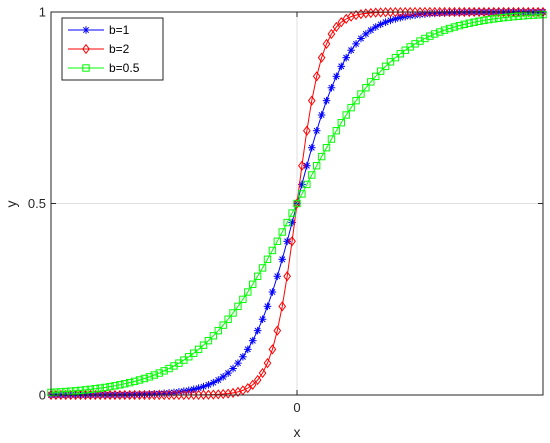 The image size is (550, 443). Describe the element at coordinates (86, 68) in the screenshot. I see `legend-marker-square` at that location.